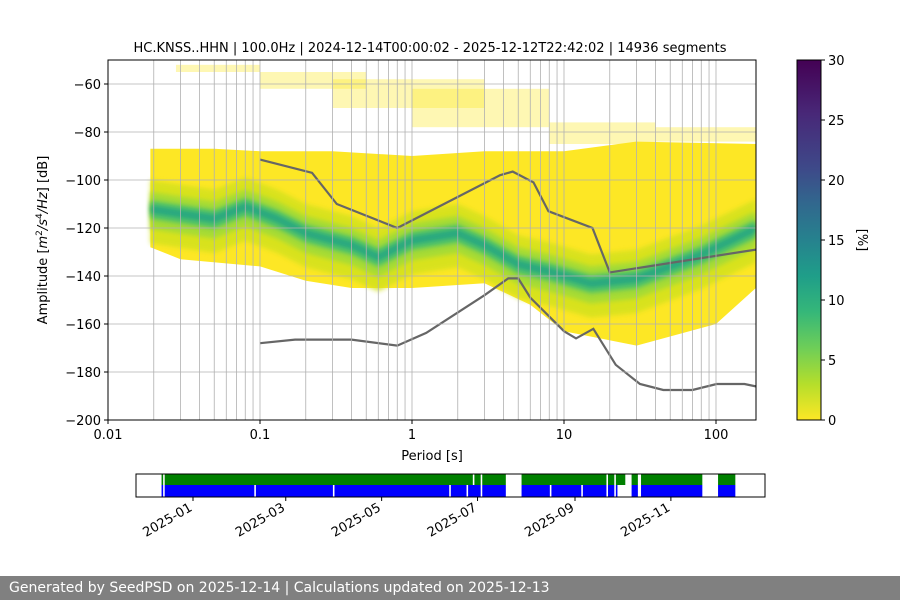 This screenshot has height=600, width=900. What do you see at coordinates (809, 240) in the screenshot?
I see `colorbar` at bounding box center [809, 240].